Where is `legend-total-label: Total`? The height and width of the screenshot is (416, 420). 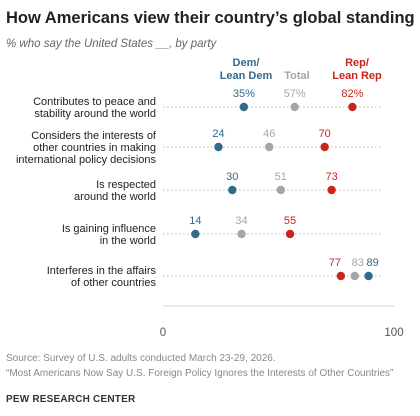 legend-total-label: Total is located at coordinates (297, 76).